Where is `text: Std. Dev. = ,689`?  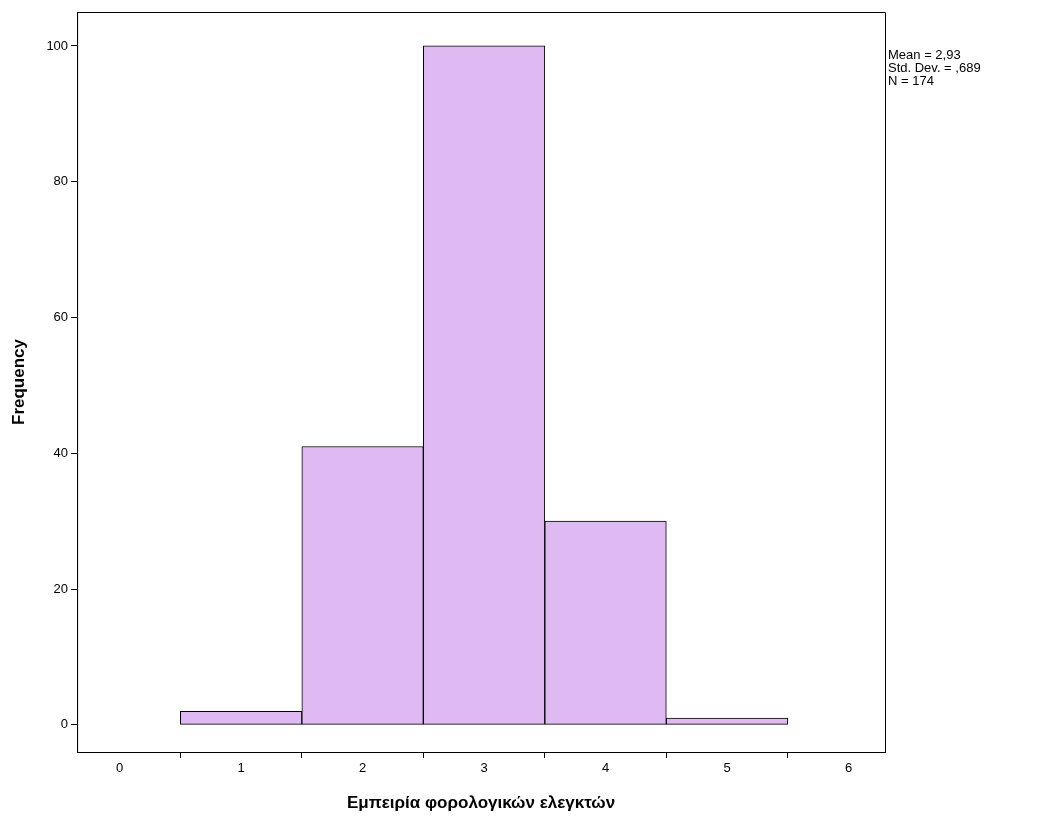
text: Std. Dev. = ,689 is located at coordinates (934, 67).